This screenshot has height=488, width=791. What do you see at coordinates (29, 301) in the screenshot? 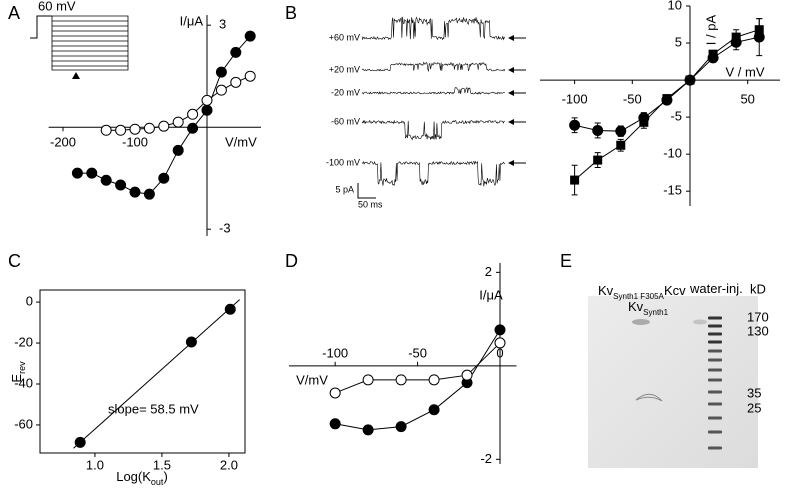
I see `y-tick-label: 0` at bounding box center [29, 301].